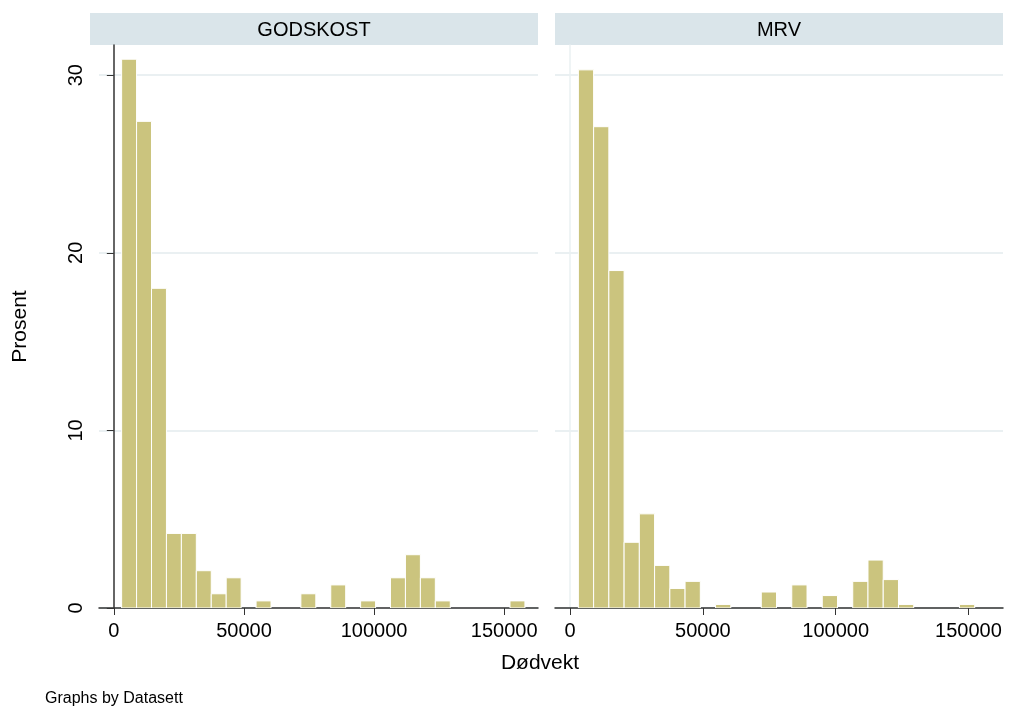 This screenshot has width=1009, height=711. Describe the element at coordinates (540, 662) in the screenshot. I see `x-axis-title: Dødvekt` at that location.